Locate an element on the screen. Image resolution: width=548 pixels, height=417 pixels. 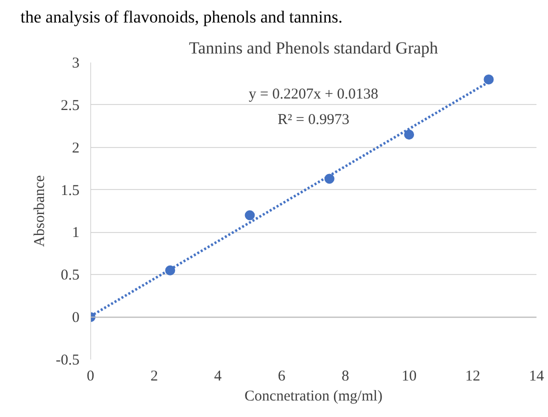
y-tick-label: 3 is located at coordinates (76, 64).